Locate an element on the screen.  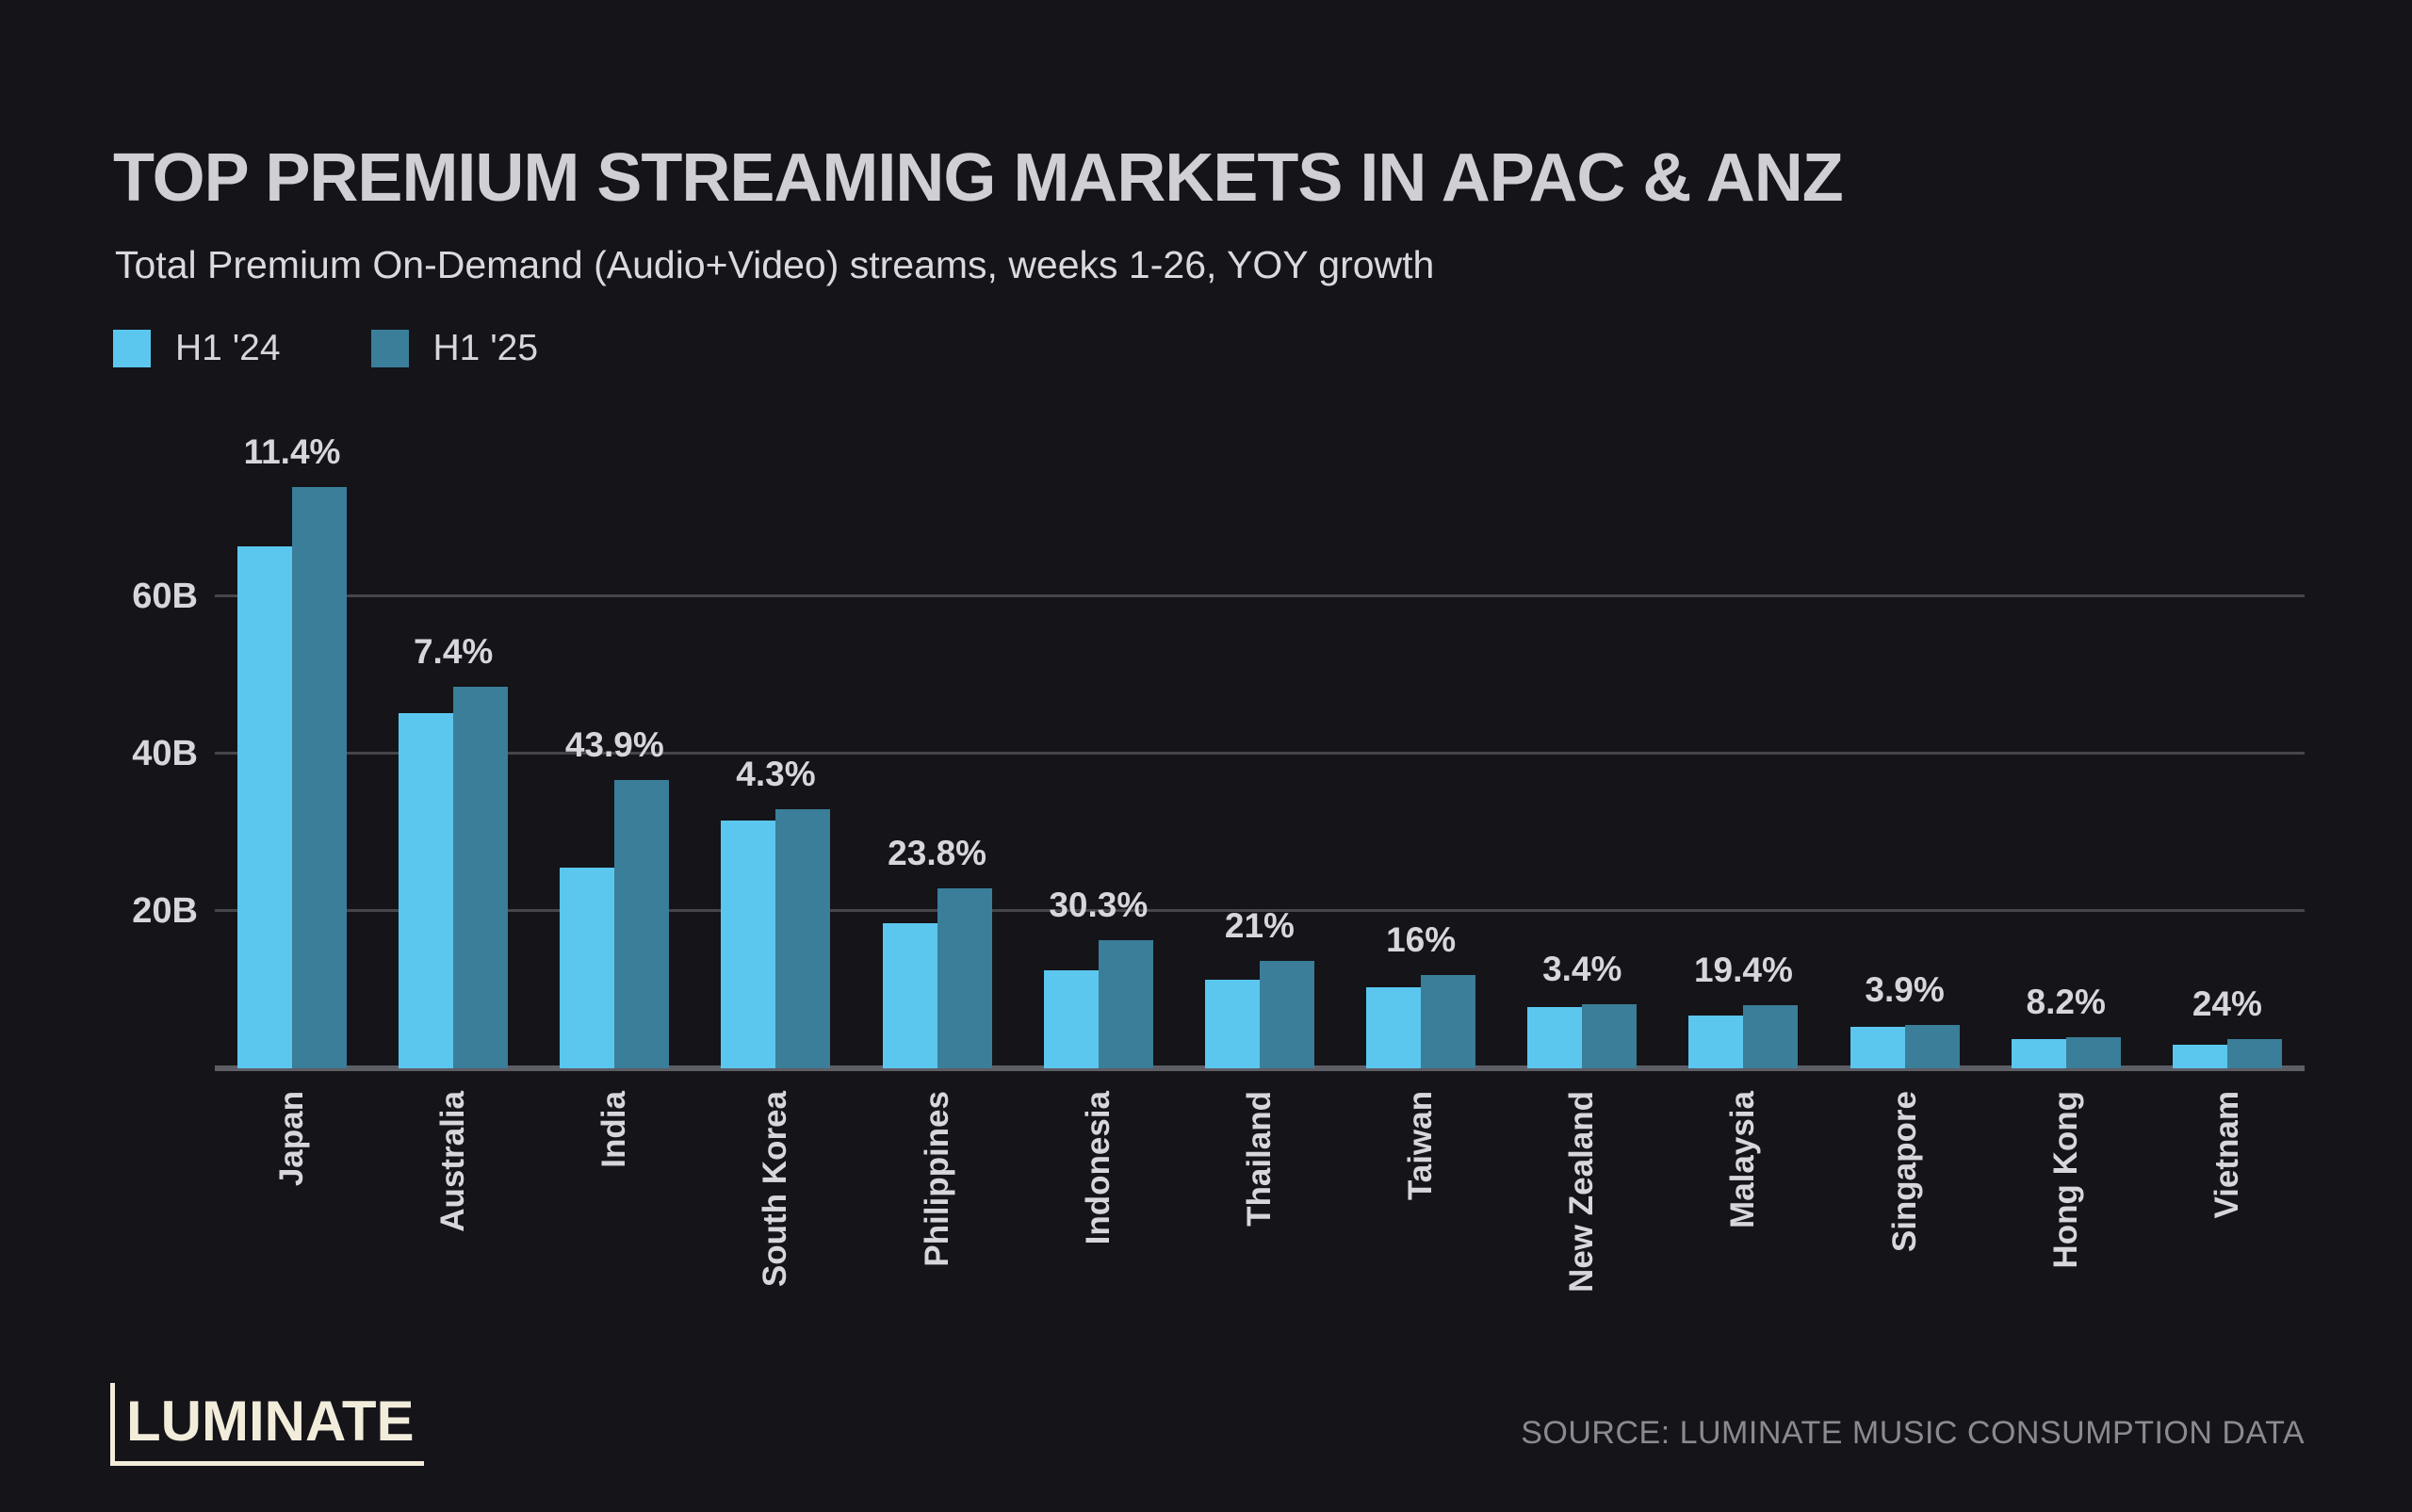
legend-item-h1-25: H1 '25 is located at coordinates (454, 348).